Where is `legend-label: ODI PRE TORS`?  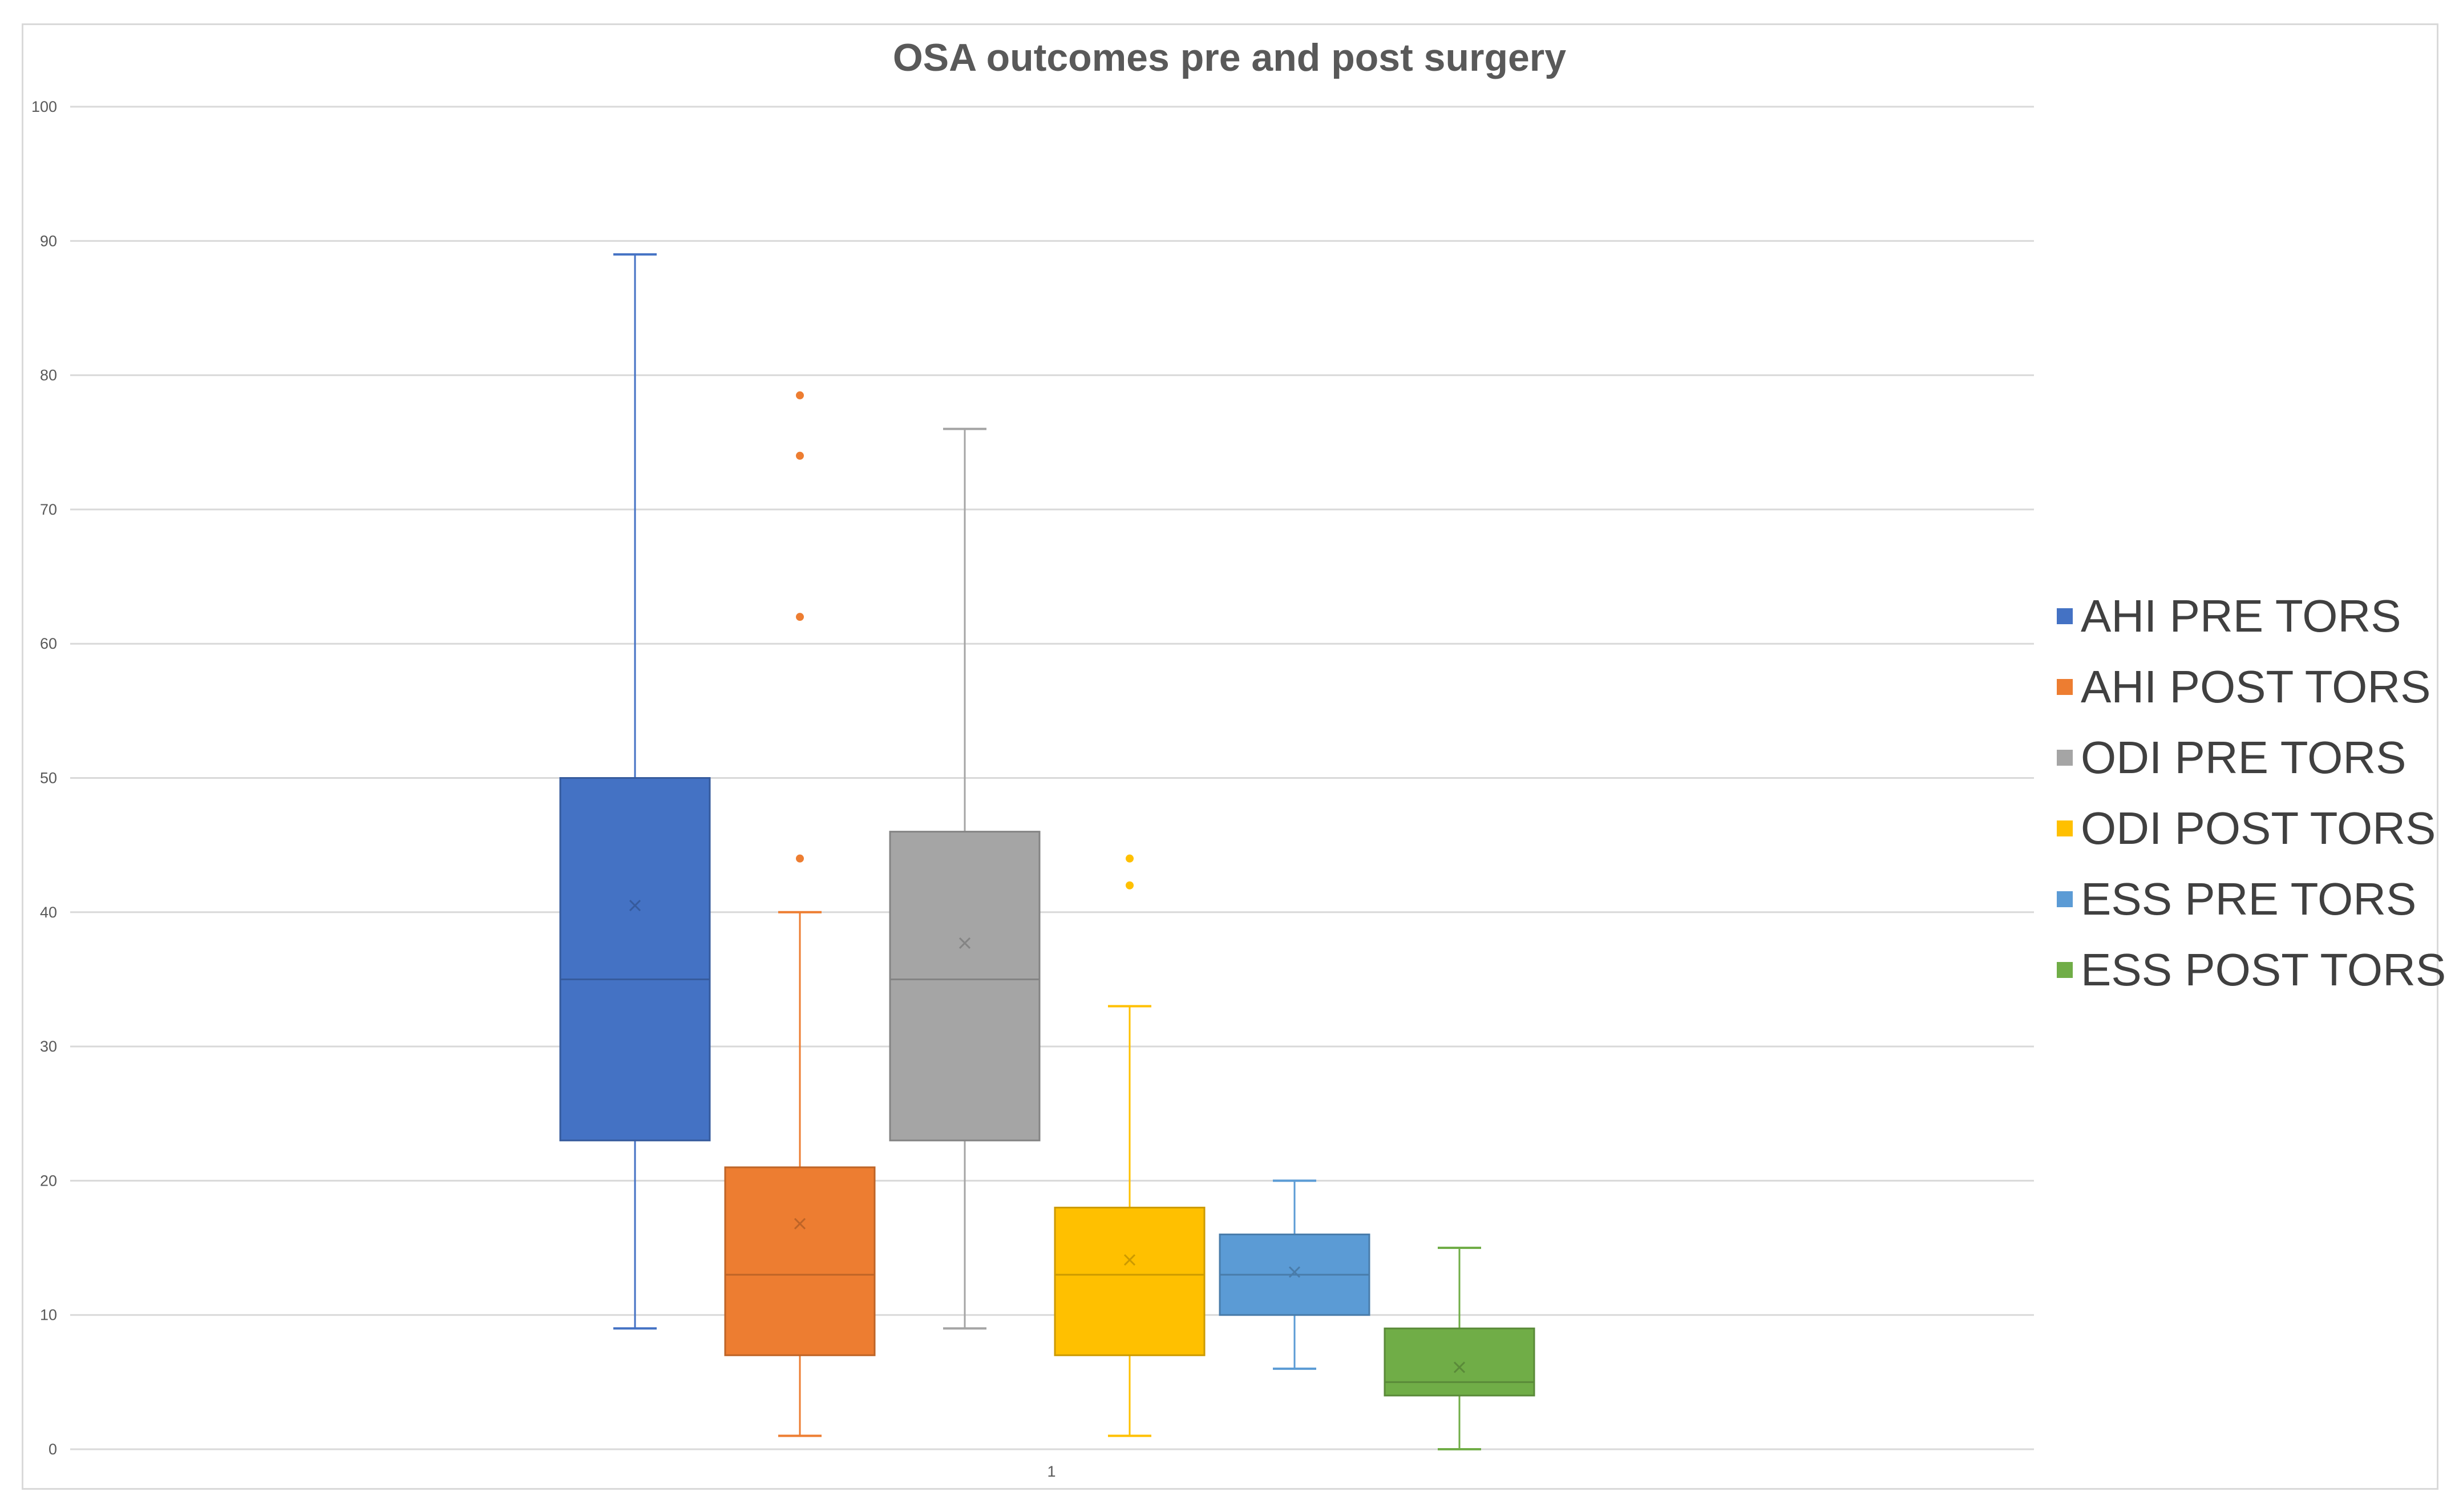
legend-label: ODI PRE TORS is located at coordinates (2244, 757).